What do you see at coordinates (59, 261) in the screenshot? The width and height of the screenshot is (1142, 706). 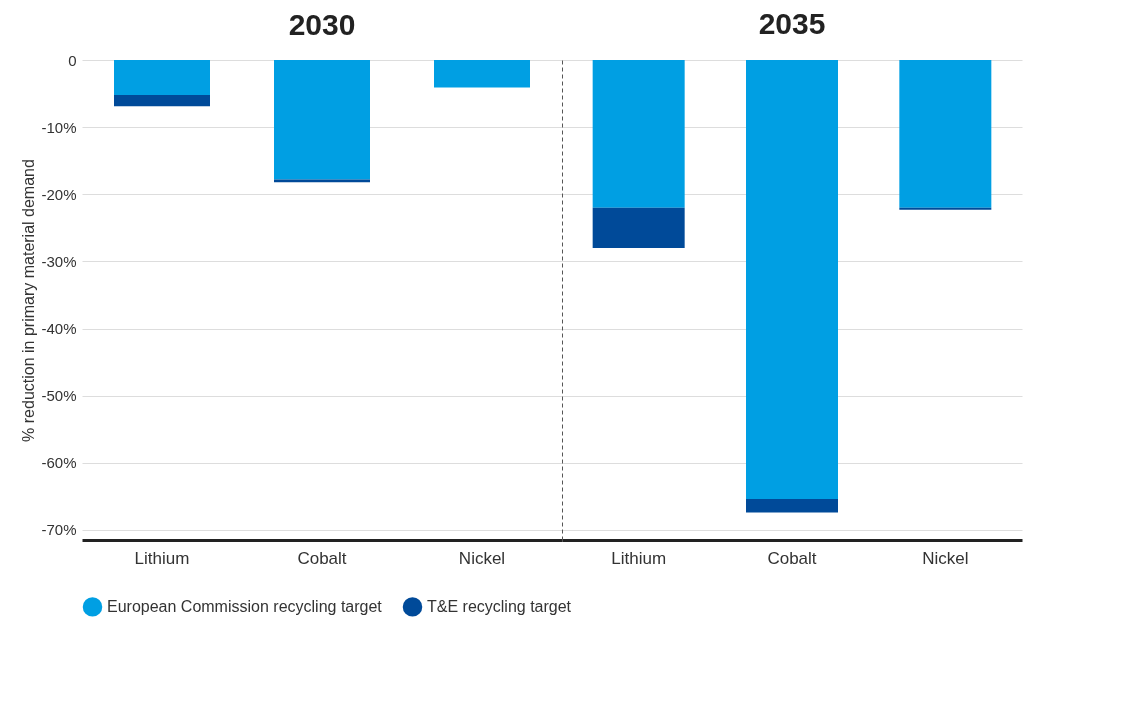 I see `y-tick-label: -30%` at bounding box center [59, 261].